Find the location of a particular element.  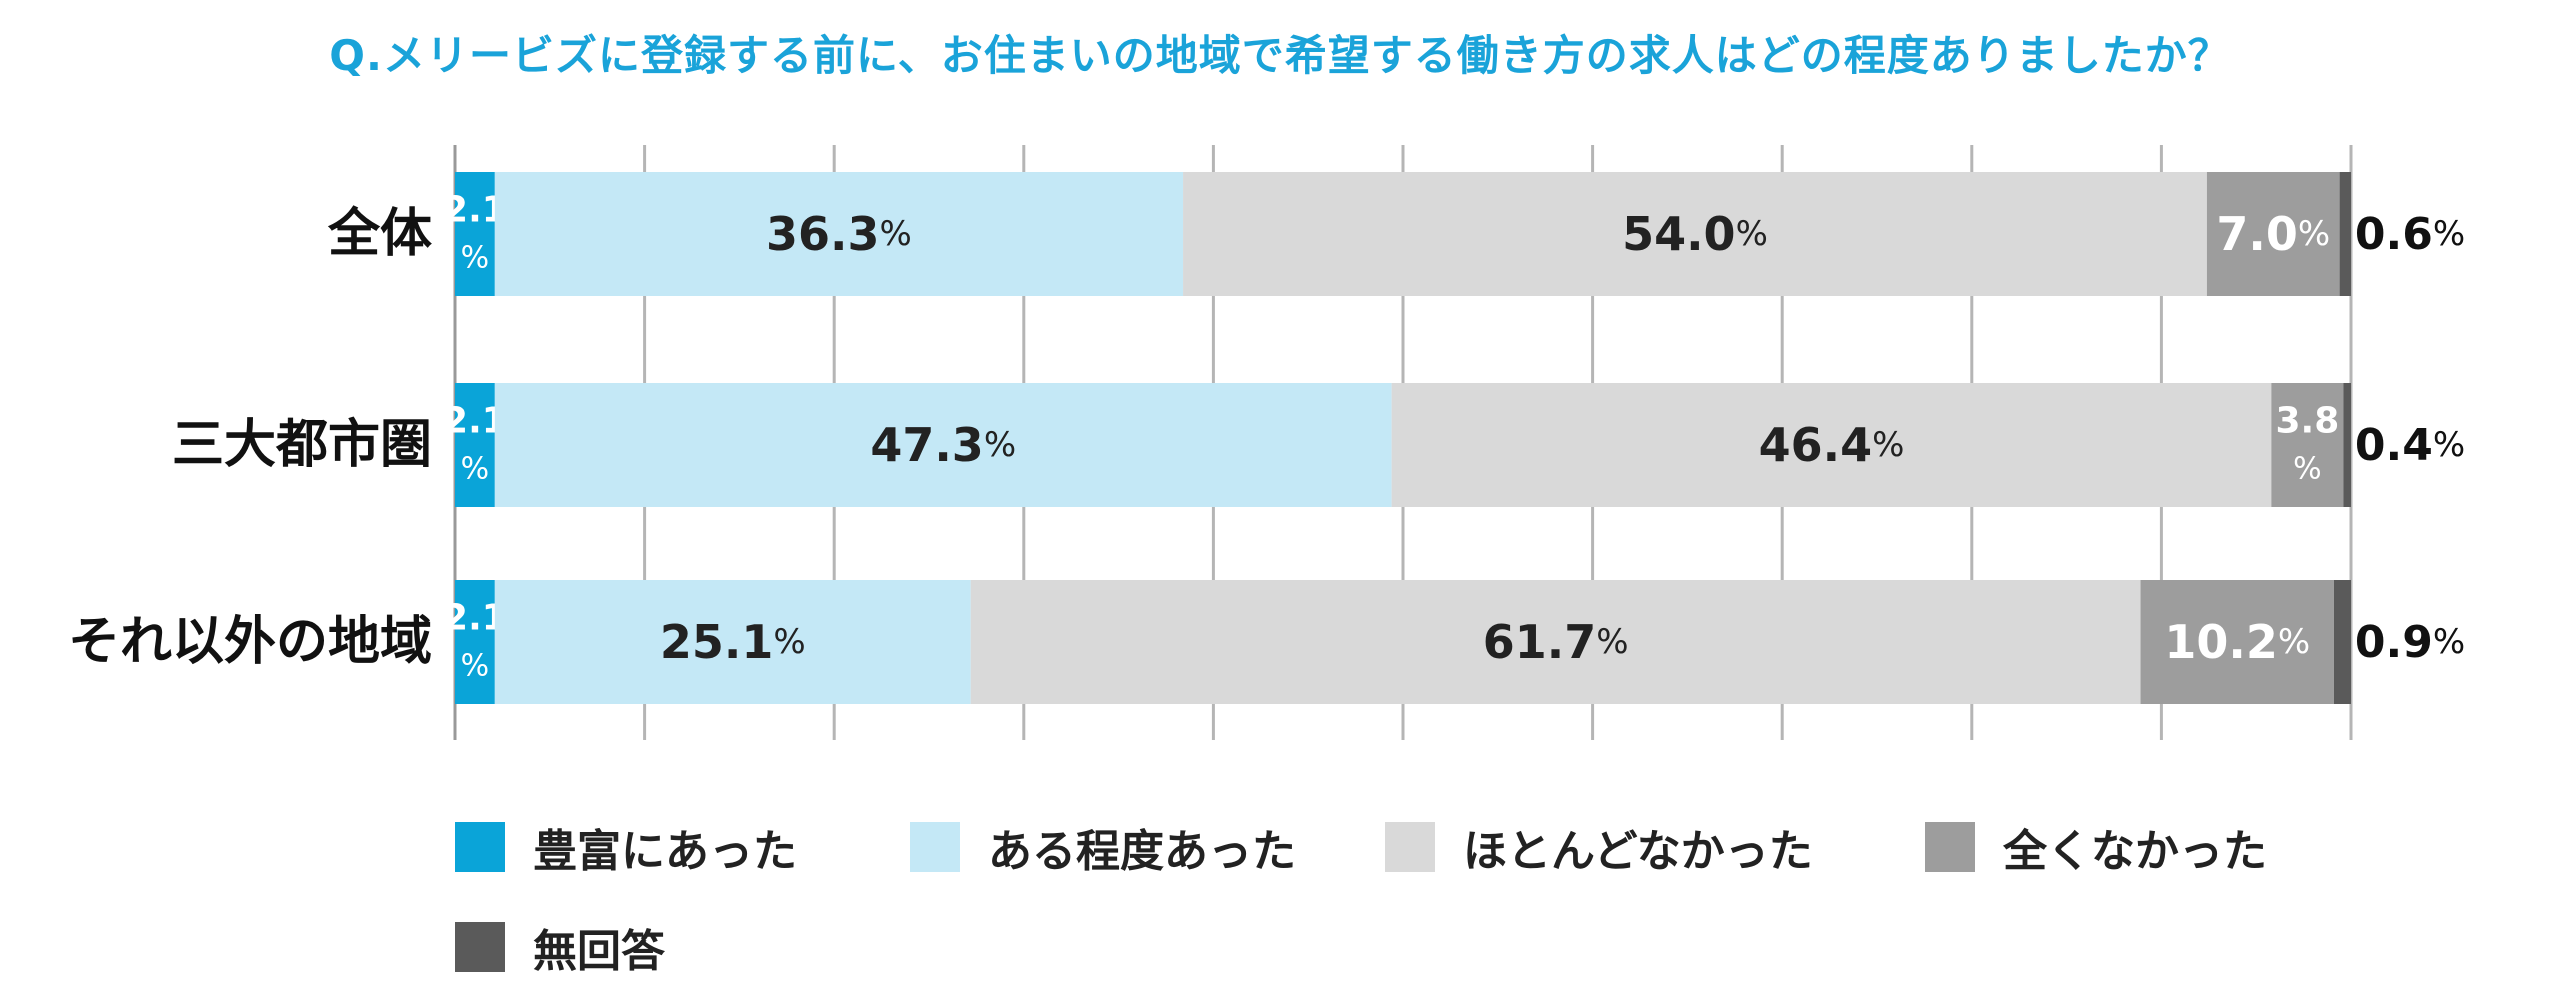

data-label: 10.2% is located at coordinates (2237, 642).